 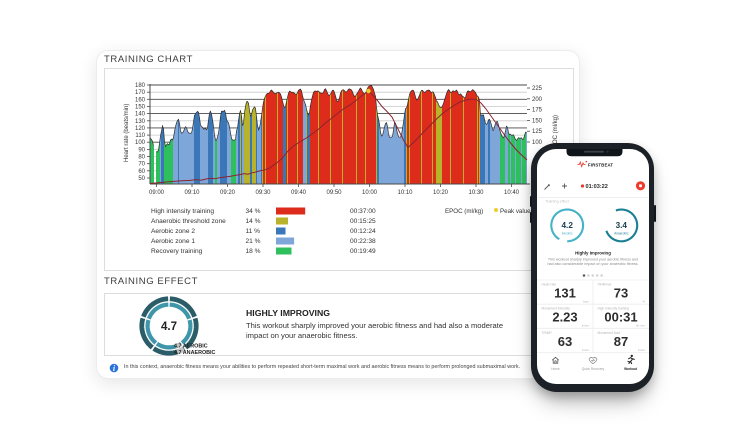 I want to click on svg-text: 00:12:24, so click(x=363, y=231).